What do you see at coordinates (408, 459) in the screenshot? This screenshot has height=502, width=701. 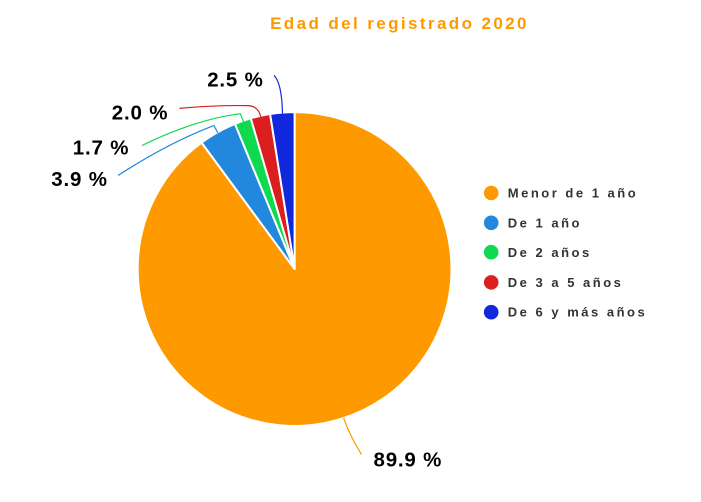 I see `svg-text: 89.9 %` at bounding box center [408, 459].